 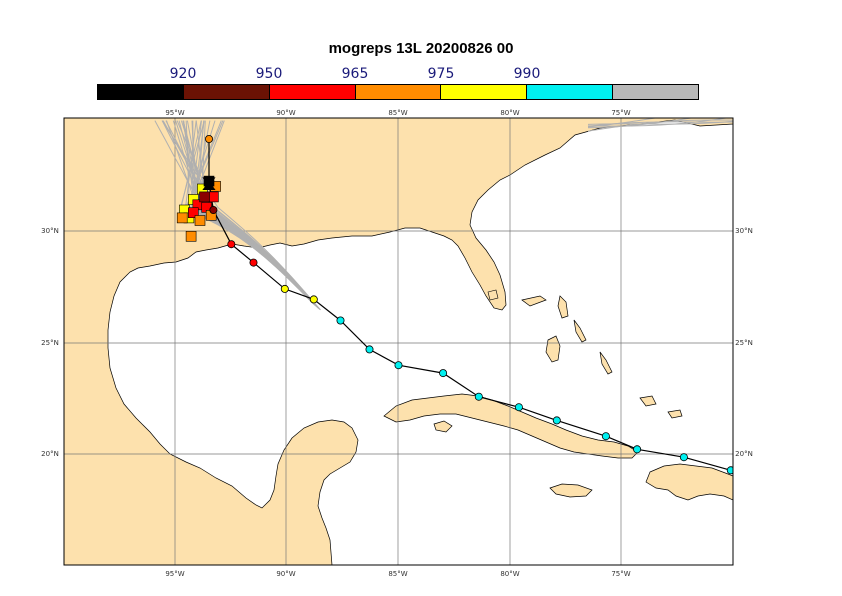 I want to click on colorbar-label-975: 975, so click(x=441, y=74).